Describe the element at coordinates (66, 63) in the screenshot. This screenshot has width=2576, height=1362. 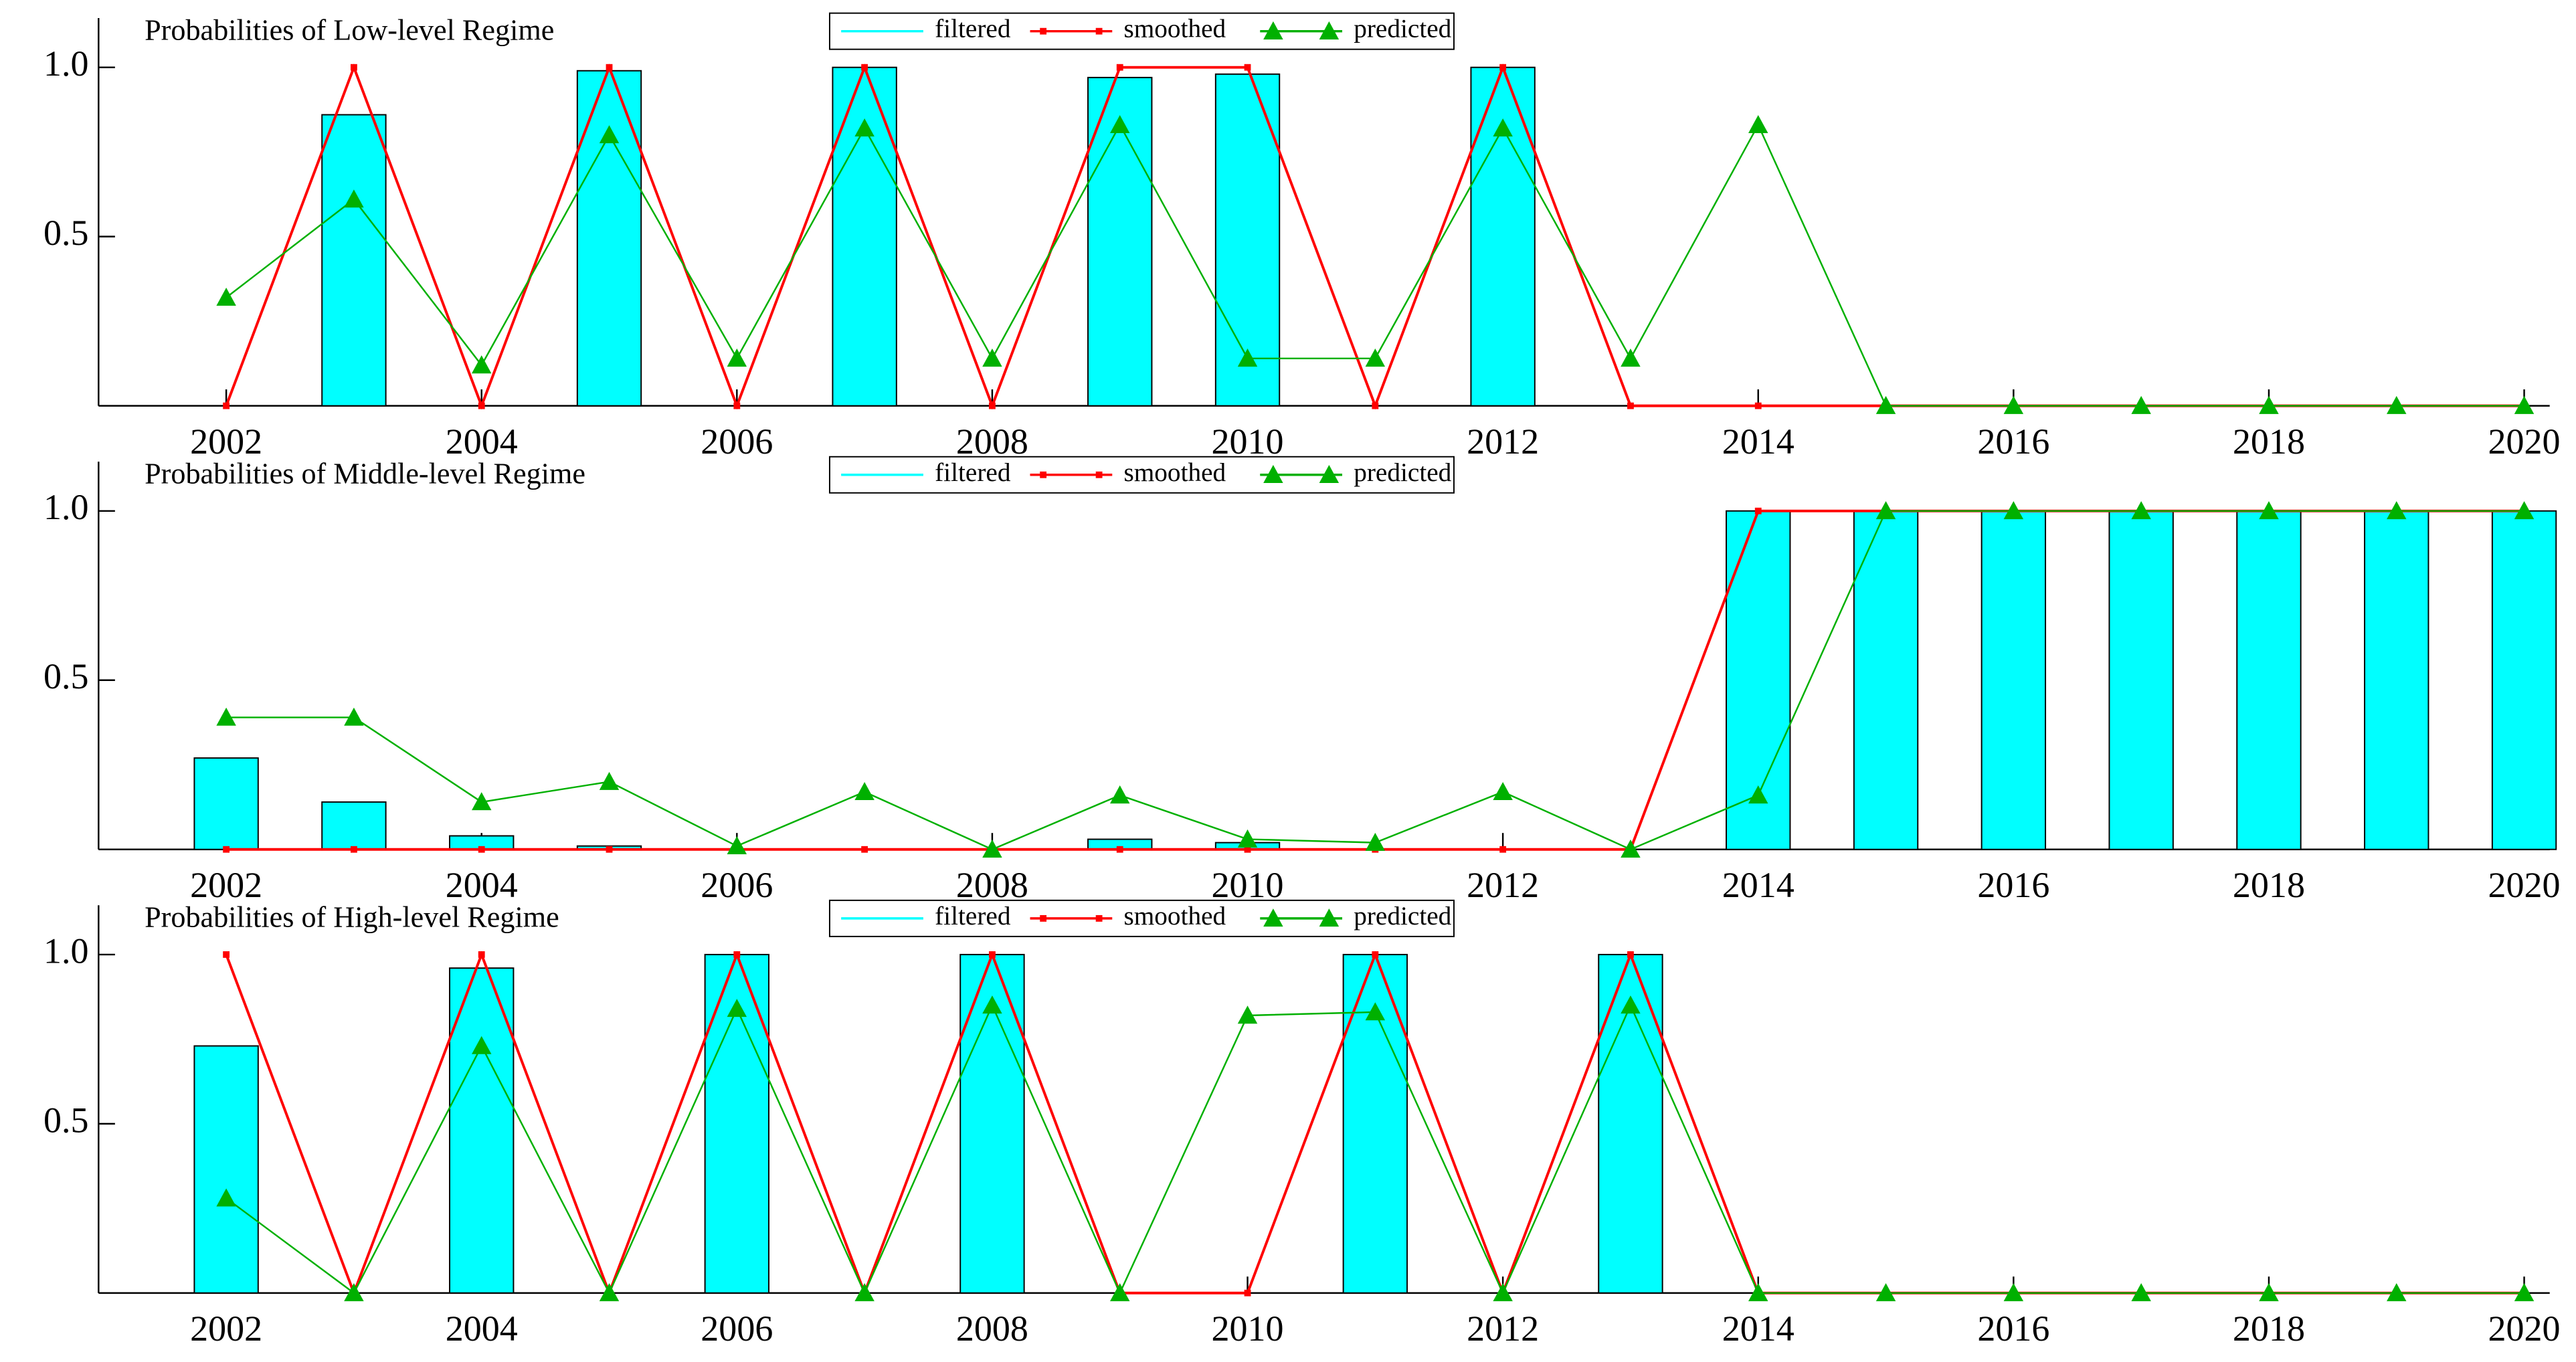
I see `y-tick-label: 1.0` at that location.